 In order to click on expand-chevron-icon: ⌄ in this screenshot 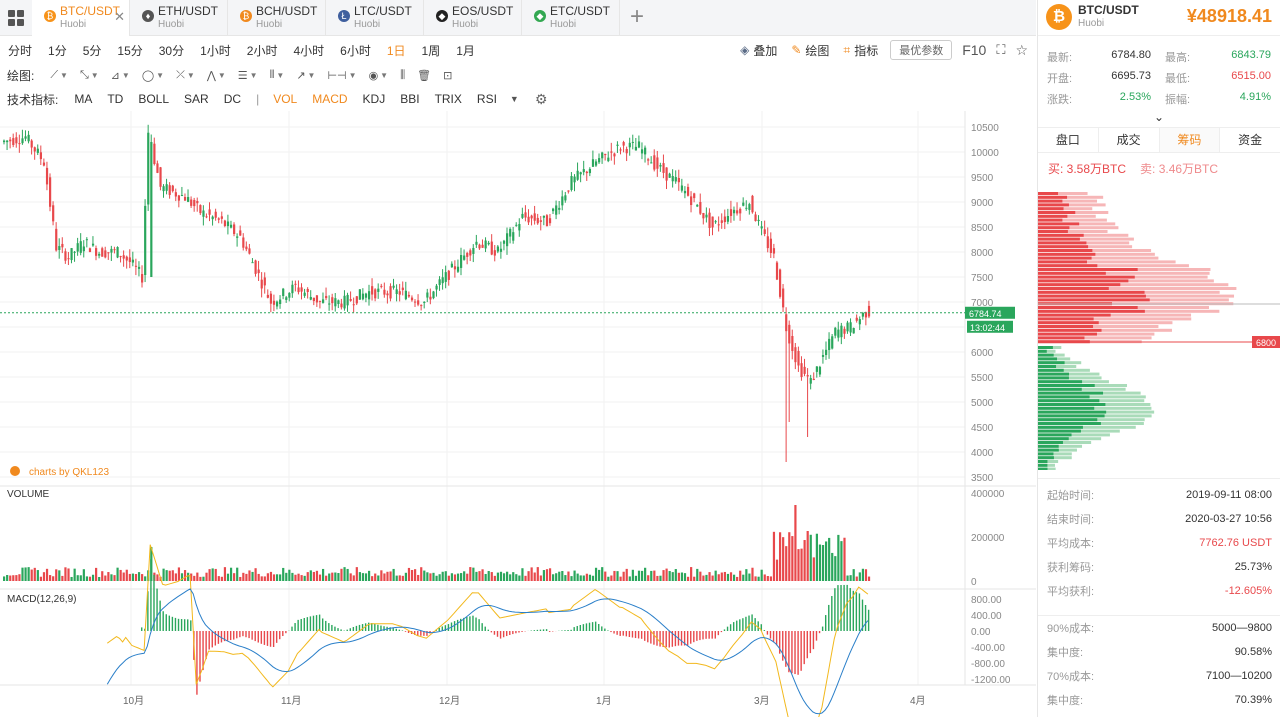, I will do `click(1159, 117)`.